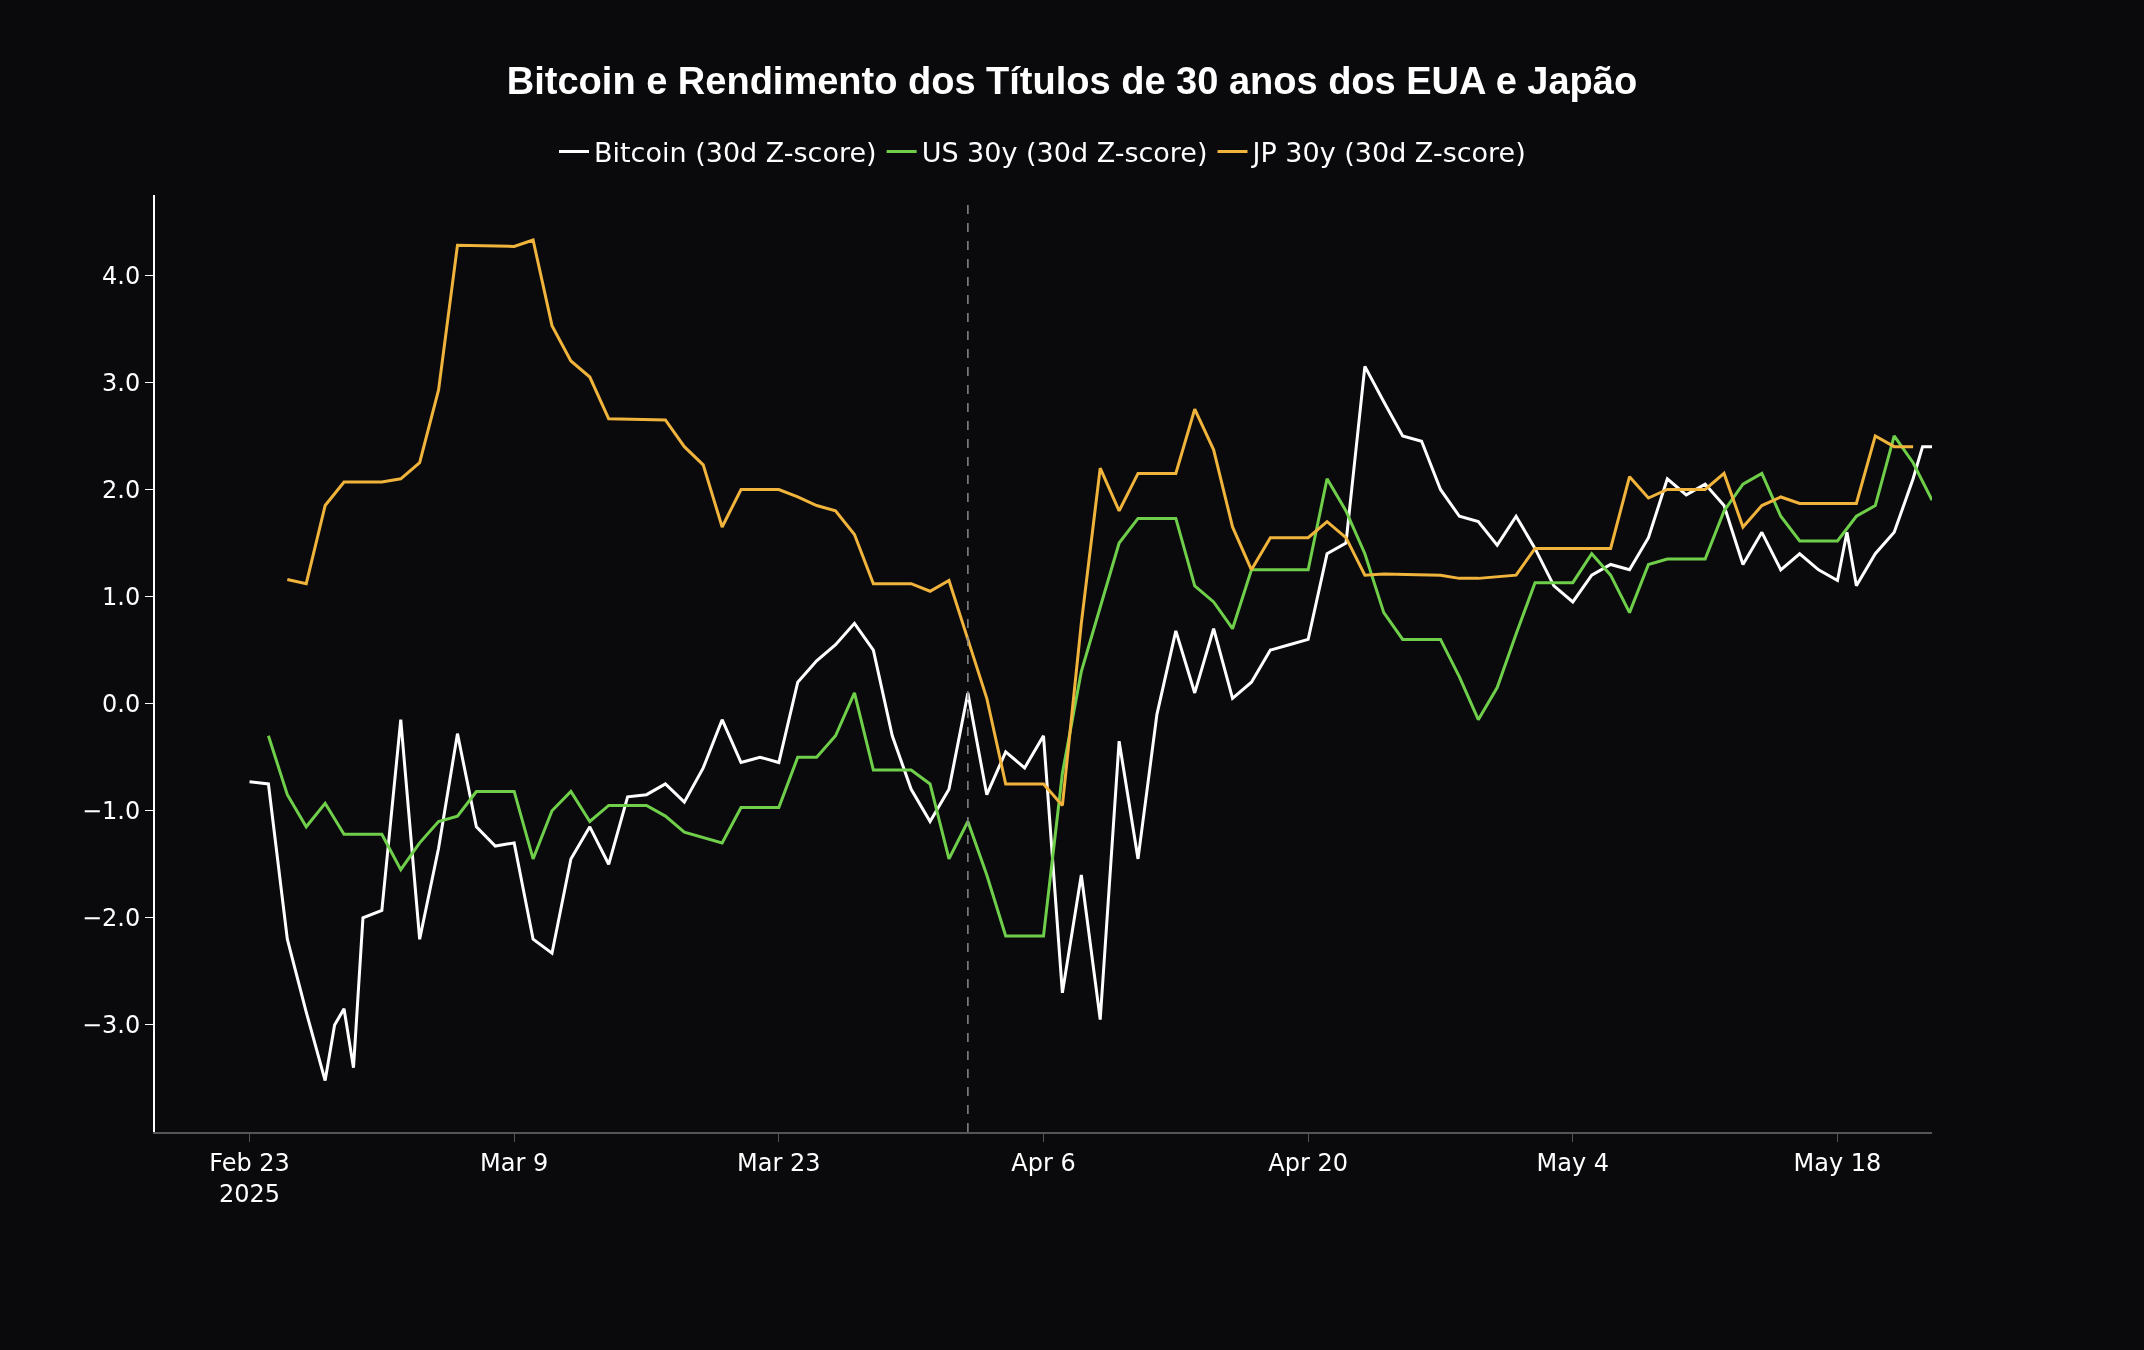 This screenshot has width=2144, height=1350. I want to click on legend-label: JP 30y (30d Z-score), so click(1388, 152).